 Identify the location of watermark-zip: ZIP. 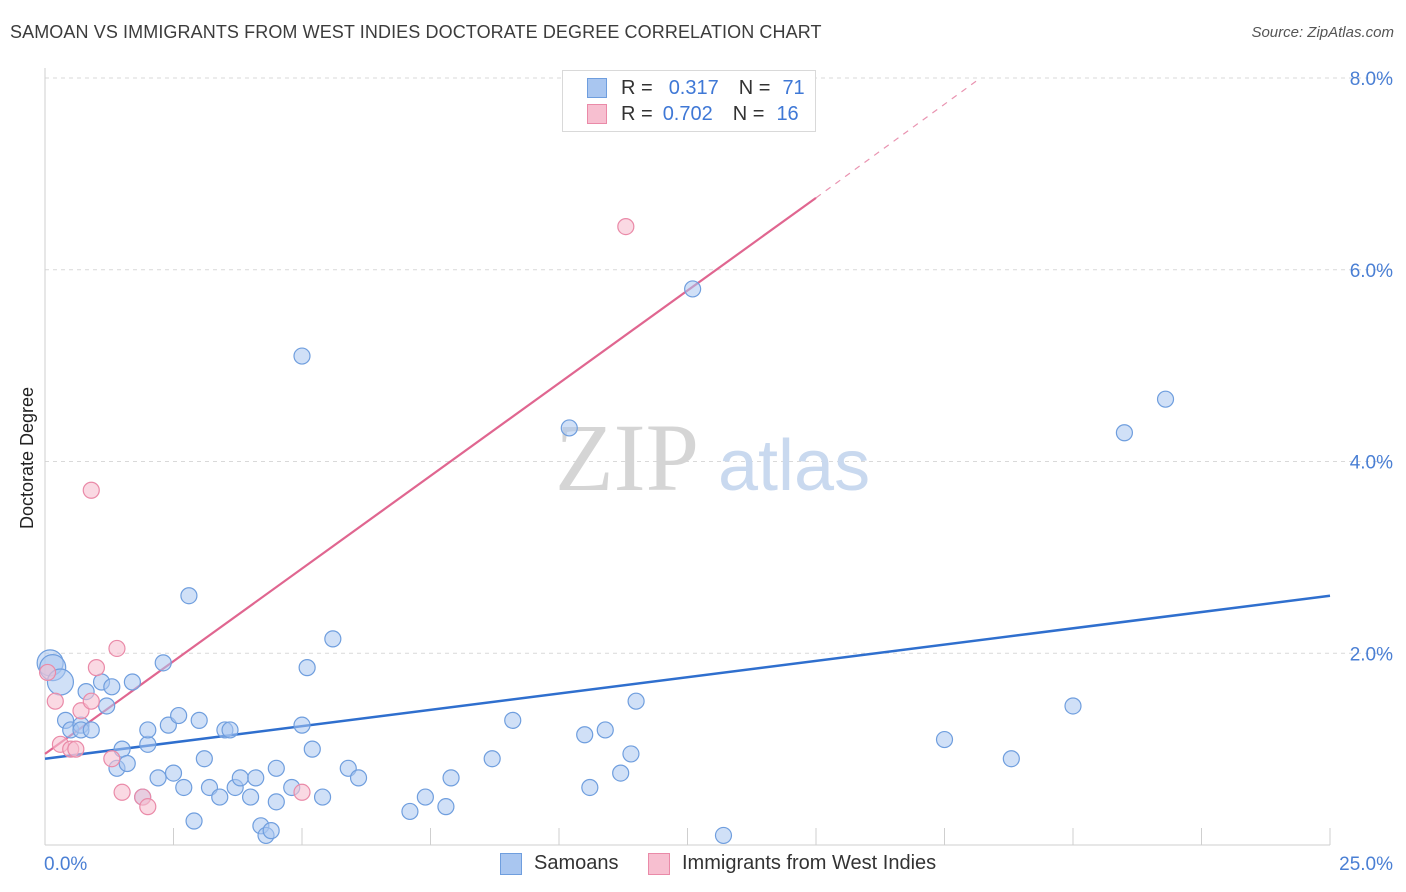
(627, 457).